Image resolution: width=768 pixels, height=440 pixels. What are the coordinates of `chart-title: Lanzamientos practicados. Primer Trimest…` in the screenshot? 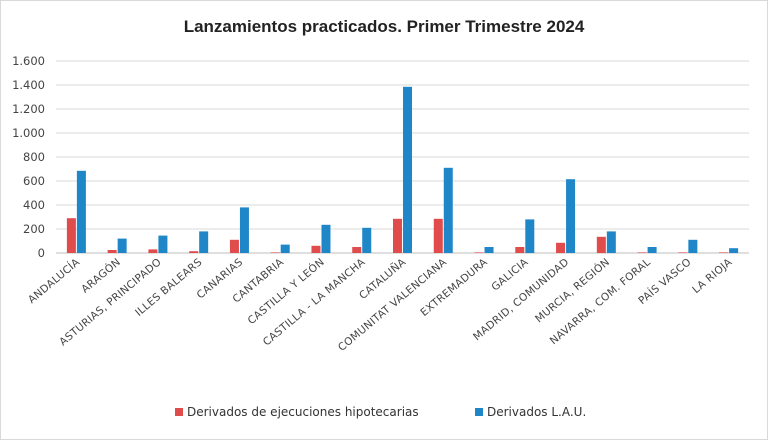 It's located at (384, 26).